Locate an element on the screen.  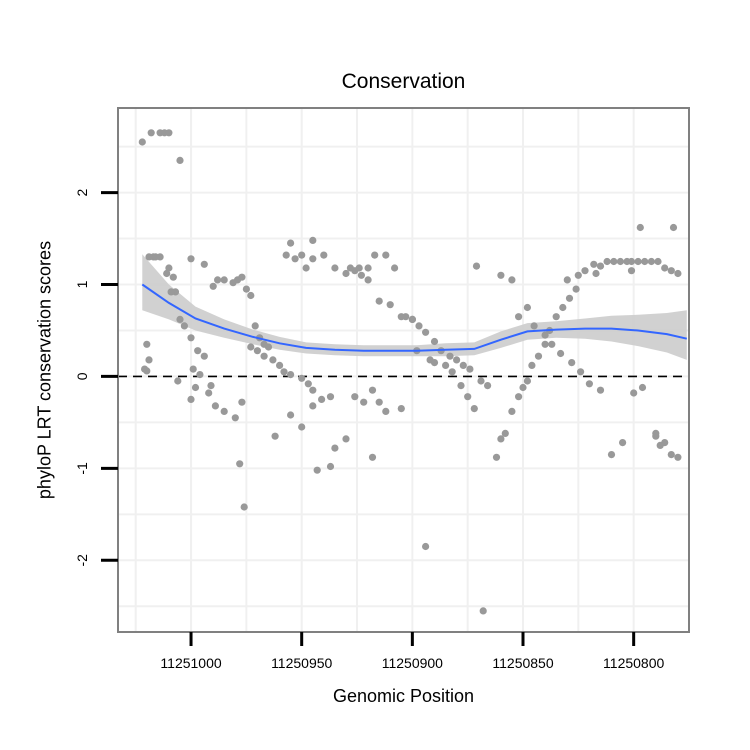
loess-smooth-line is located at coordinates (414, 317).